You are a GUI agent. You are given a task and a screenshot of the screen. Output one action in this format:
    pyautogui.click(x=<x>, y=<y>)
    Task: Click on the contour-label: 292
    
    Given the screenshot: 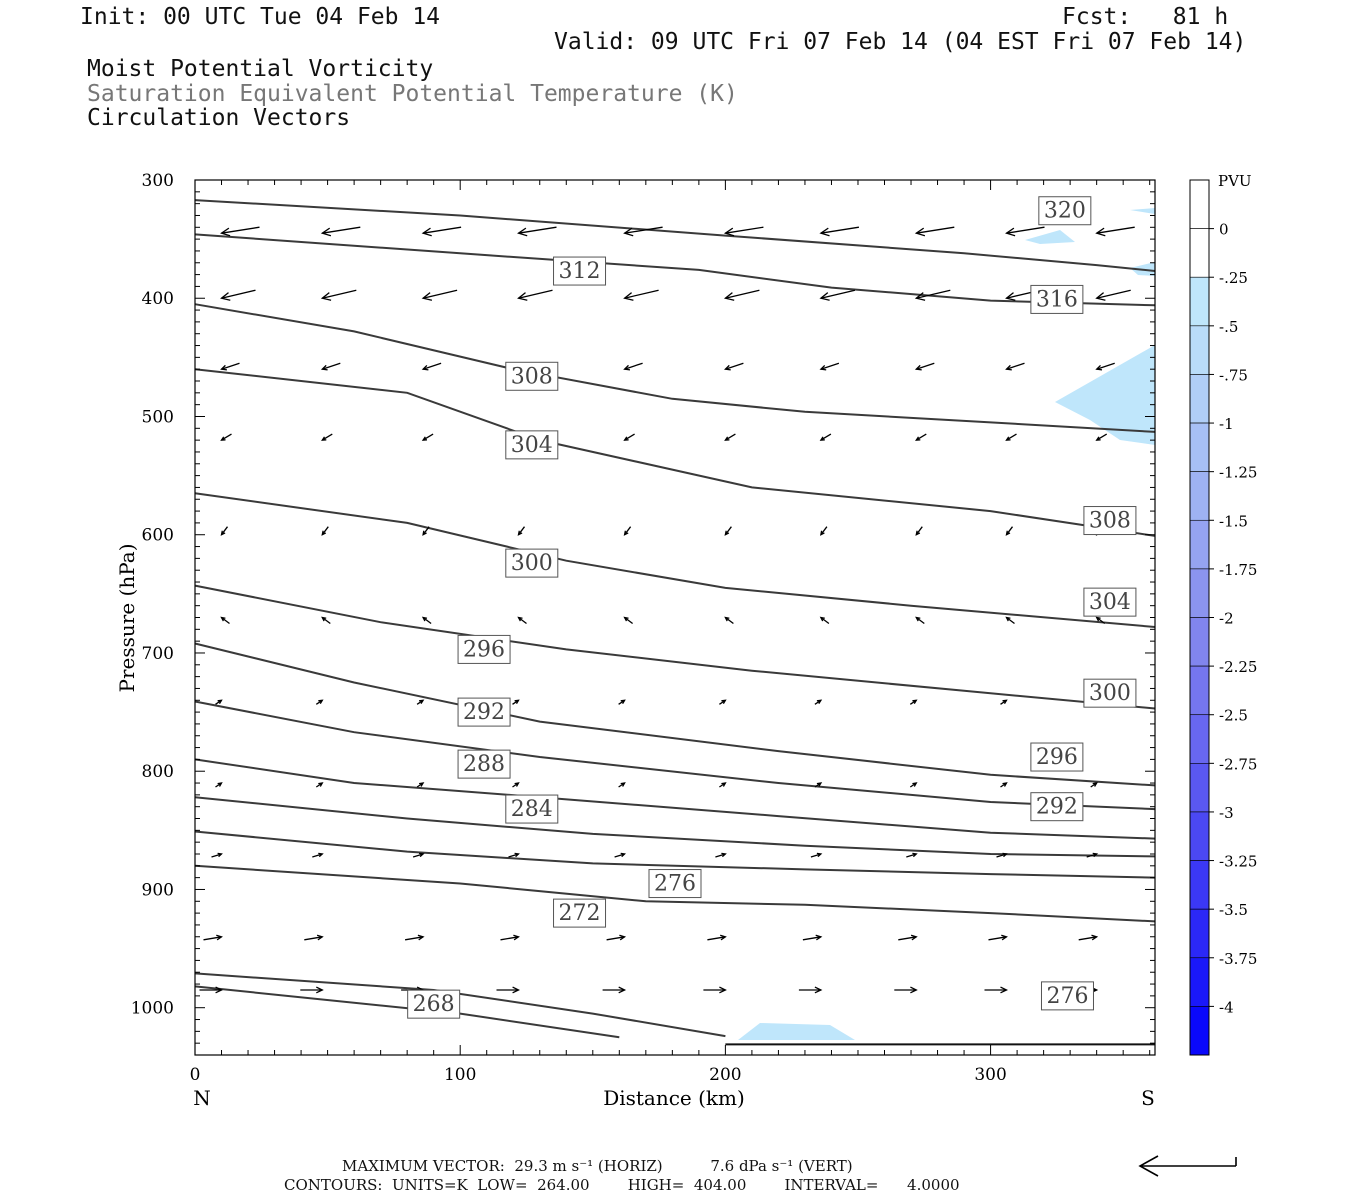 What is the action you would take?
    pyautogui.click(x=1057, y=807)
    